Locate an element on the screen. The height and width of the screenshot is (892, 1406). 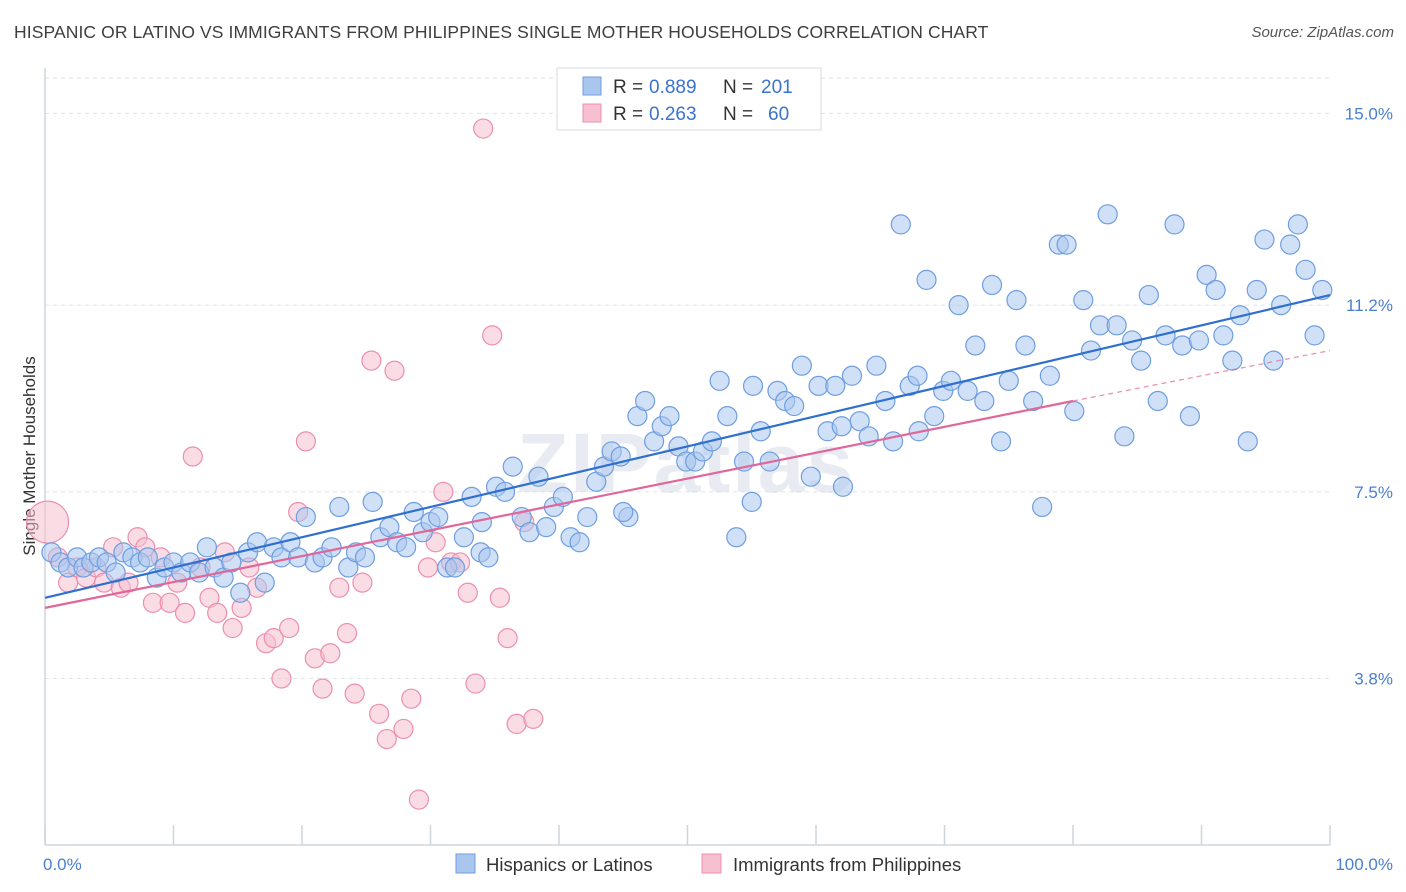
legend-n-value-1: 201 is located at coordinates (777, 87).